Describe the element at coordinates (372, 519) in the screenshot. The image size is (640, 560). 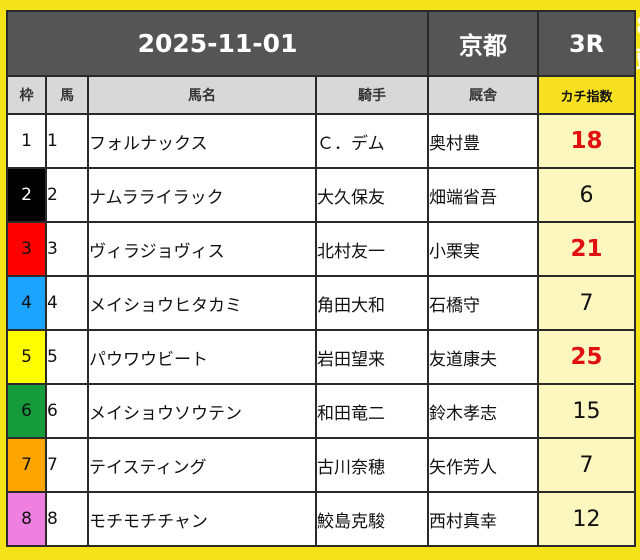
I see `jockey-name: 鮫島克駿` at that location.